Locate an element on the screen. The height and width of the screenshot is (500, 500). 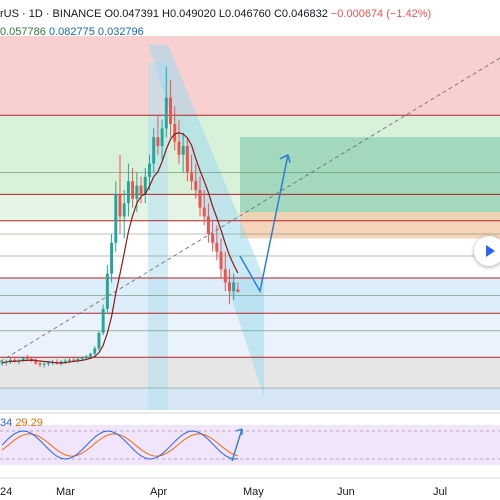
open-value: O0.047391 is located at coordinates (131, 14).